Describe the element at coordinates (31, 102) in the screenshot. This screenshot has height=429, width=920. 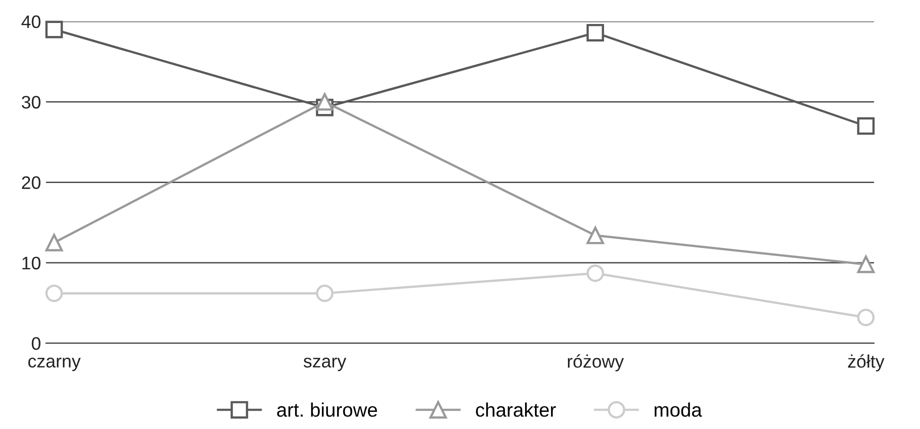
I see `y-tick-label: 30` at that location.